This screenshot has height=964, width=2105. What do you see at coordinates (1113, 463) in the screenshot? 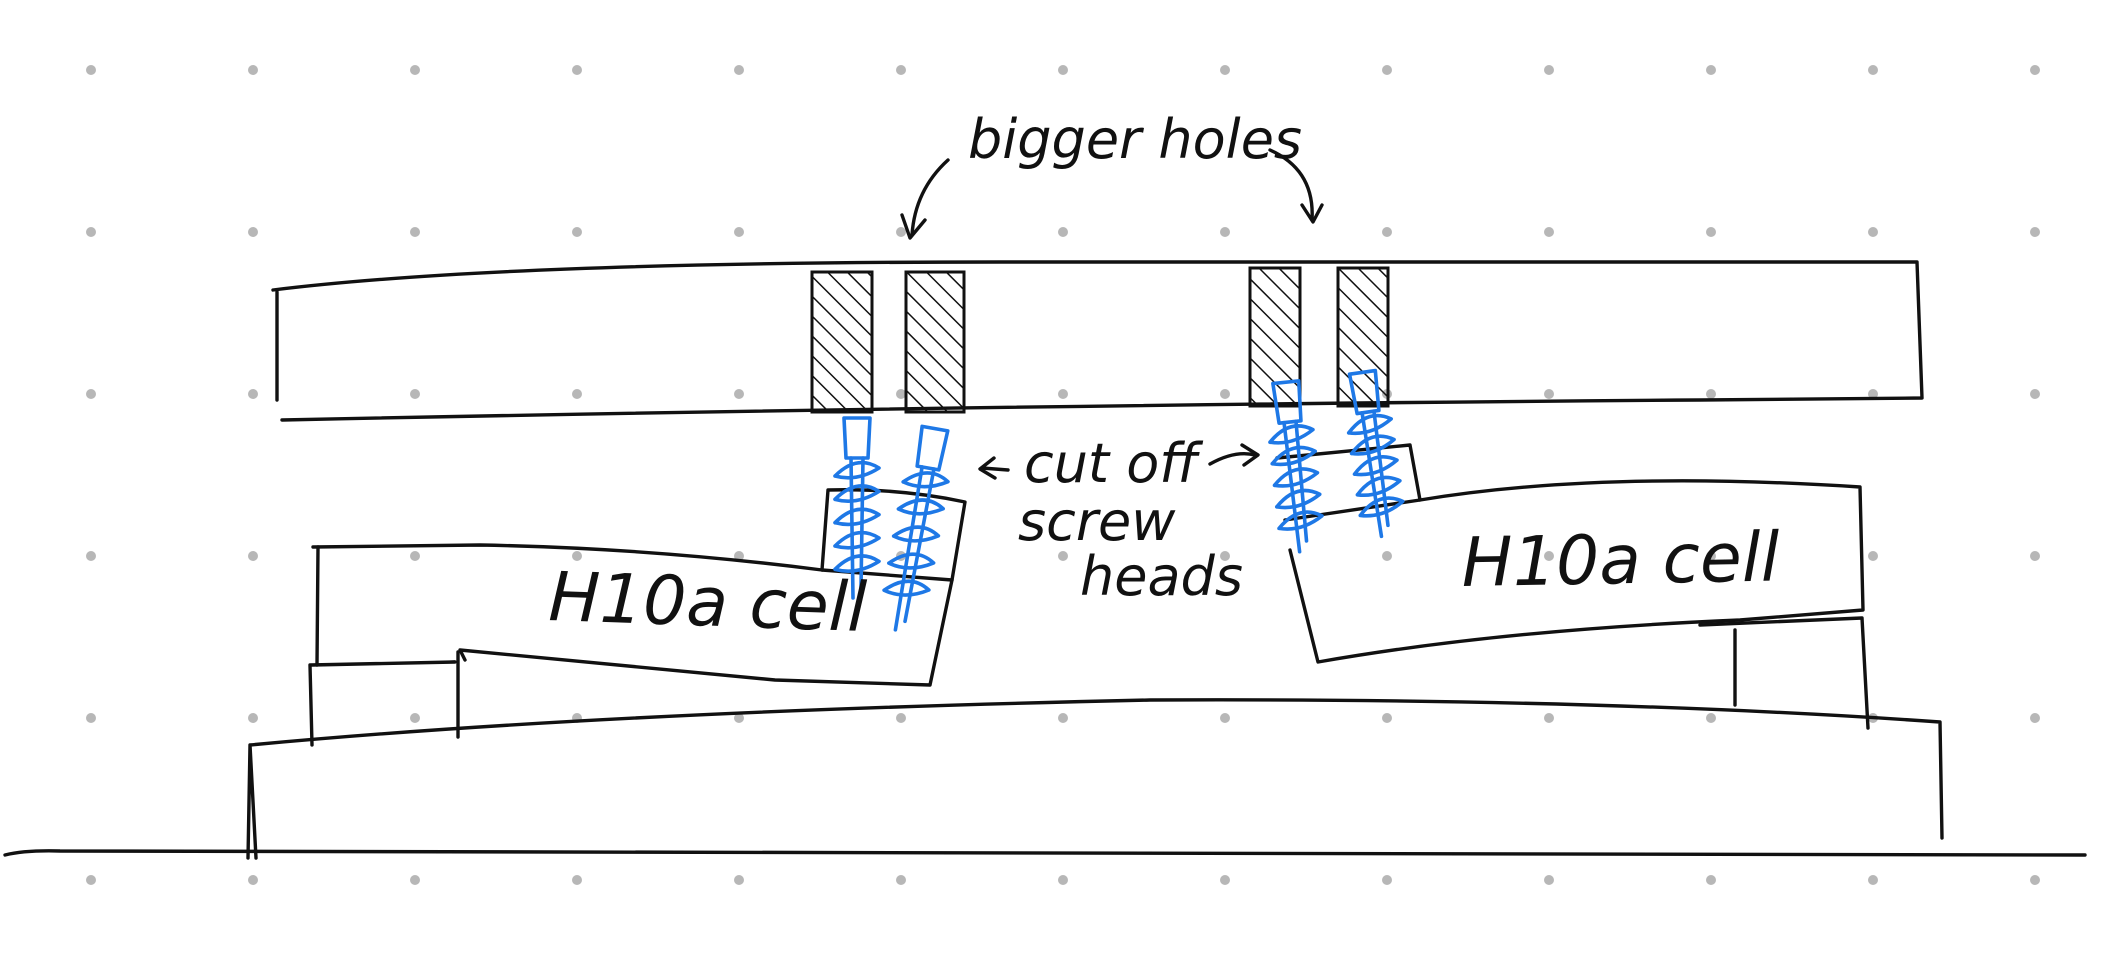
I see `label-cut-off: cut off` at bounding box center [1113, 463].